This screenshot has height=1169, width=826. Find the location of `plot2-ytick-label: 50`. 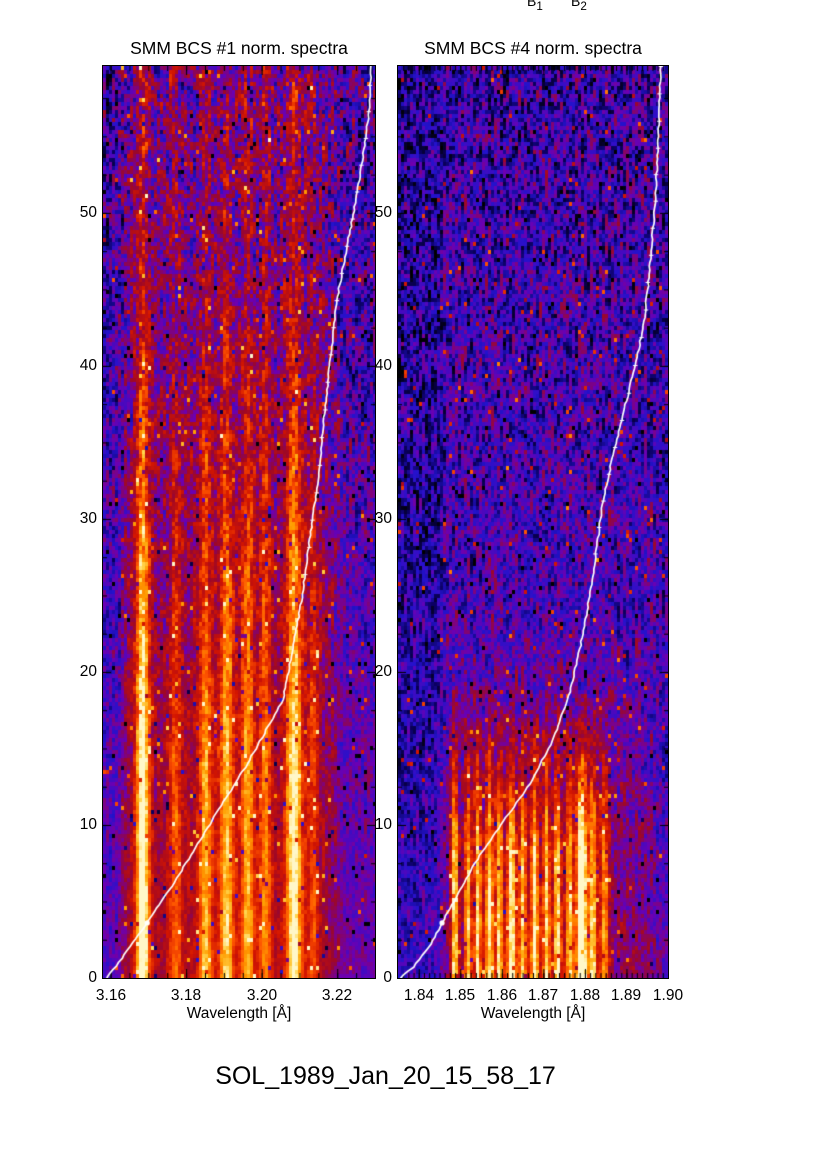

plot2-ytick-label: 50 is located at coordinates (383, 212).